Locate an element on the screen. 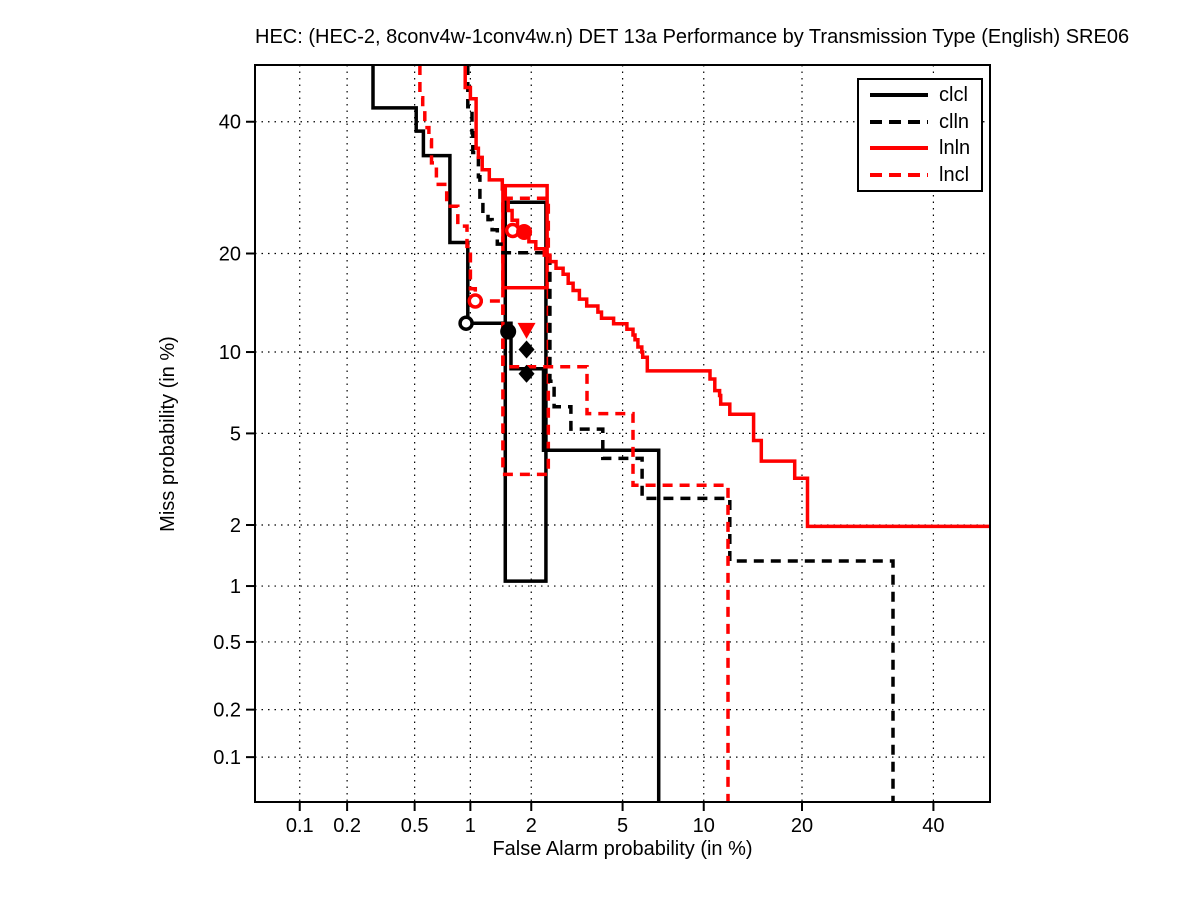 This screenshot has height=900, width=1201. legend-item-lnln: lnln is located at coordinates (920, 148).